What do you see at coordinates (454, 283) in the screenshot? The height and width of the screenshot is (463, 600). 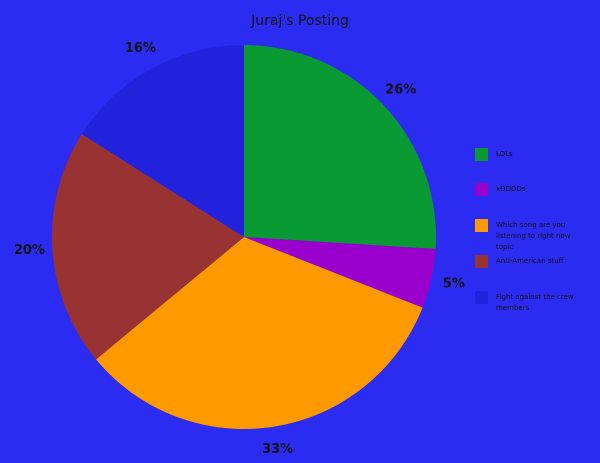 I see `data-label: 5%` at bounding box center [454, 283].